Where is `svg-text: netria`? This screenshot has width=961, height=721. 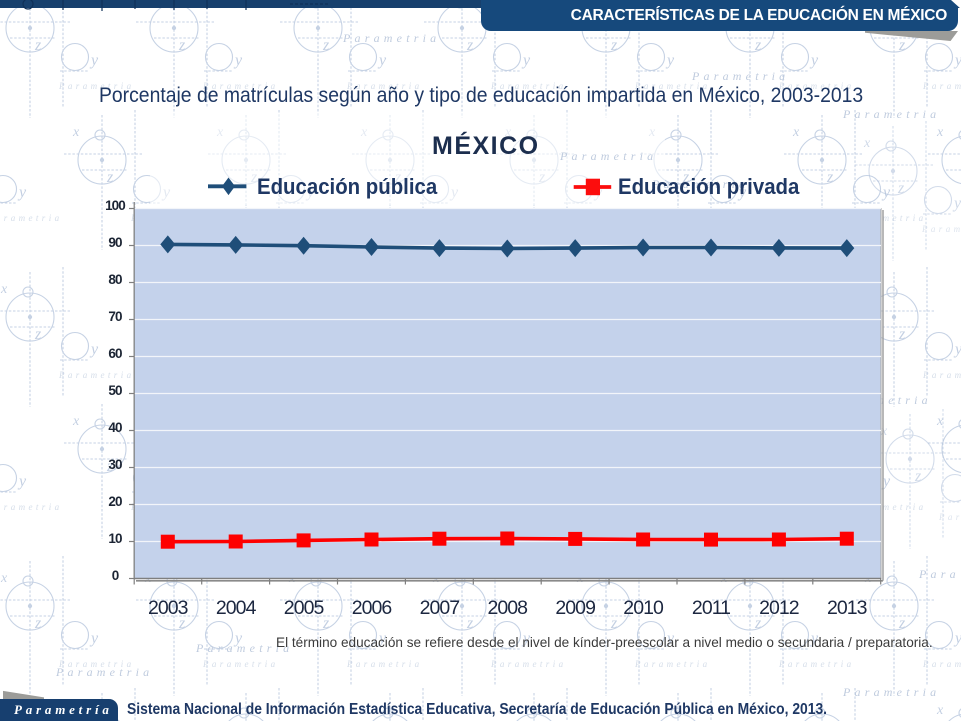 svg-text: netria is located at coordinates (905, 400).